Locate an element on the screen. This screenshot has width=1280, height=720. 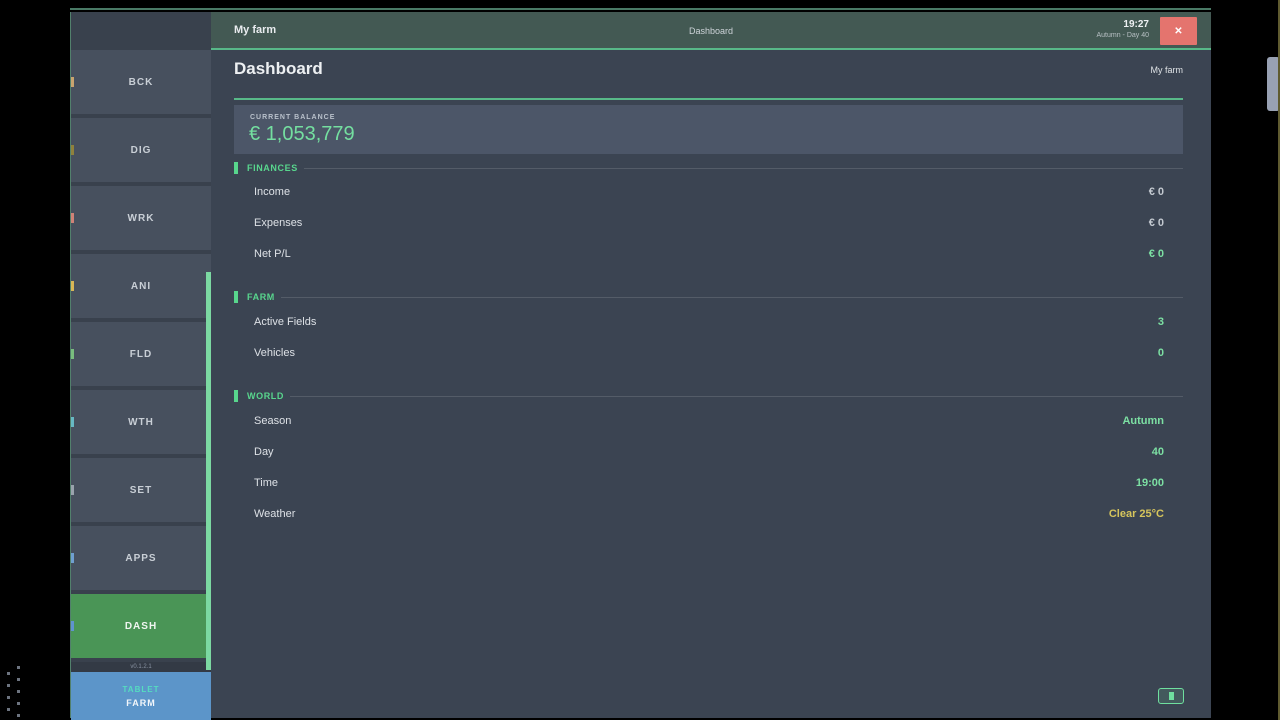
section-header: FARM is located at coordinates (708, 297).